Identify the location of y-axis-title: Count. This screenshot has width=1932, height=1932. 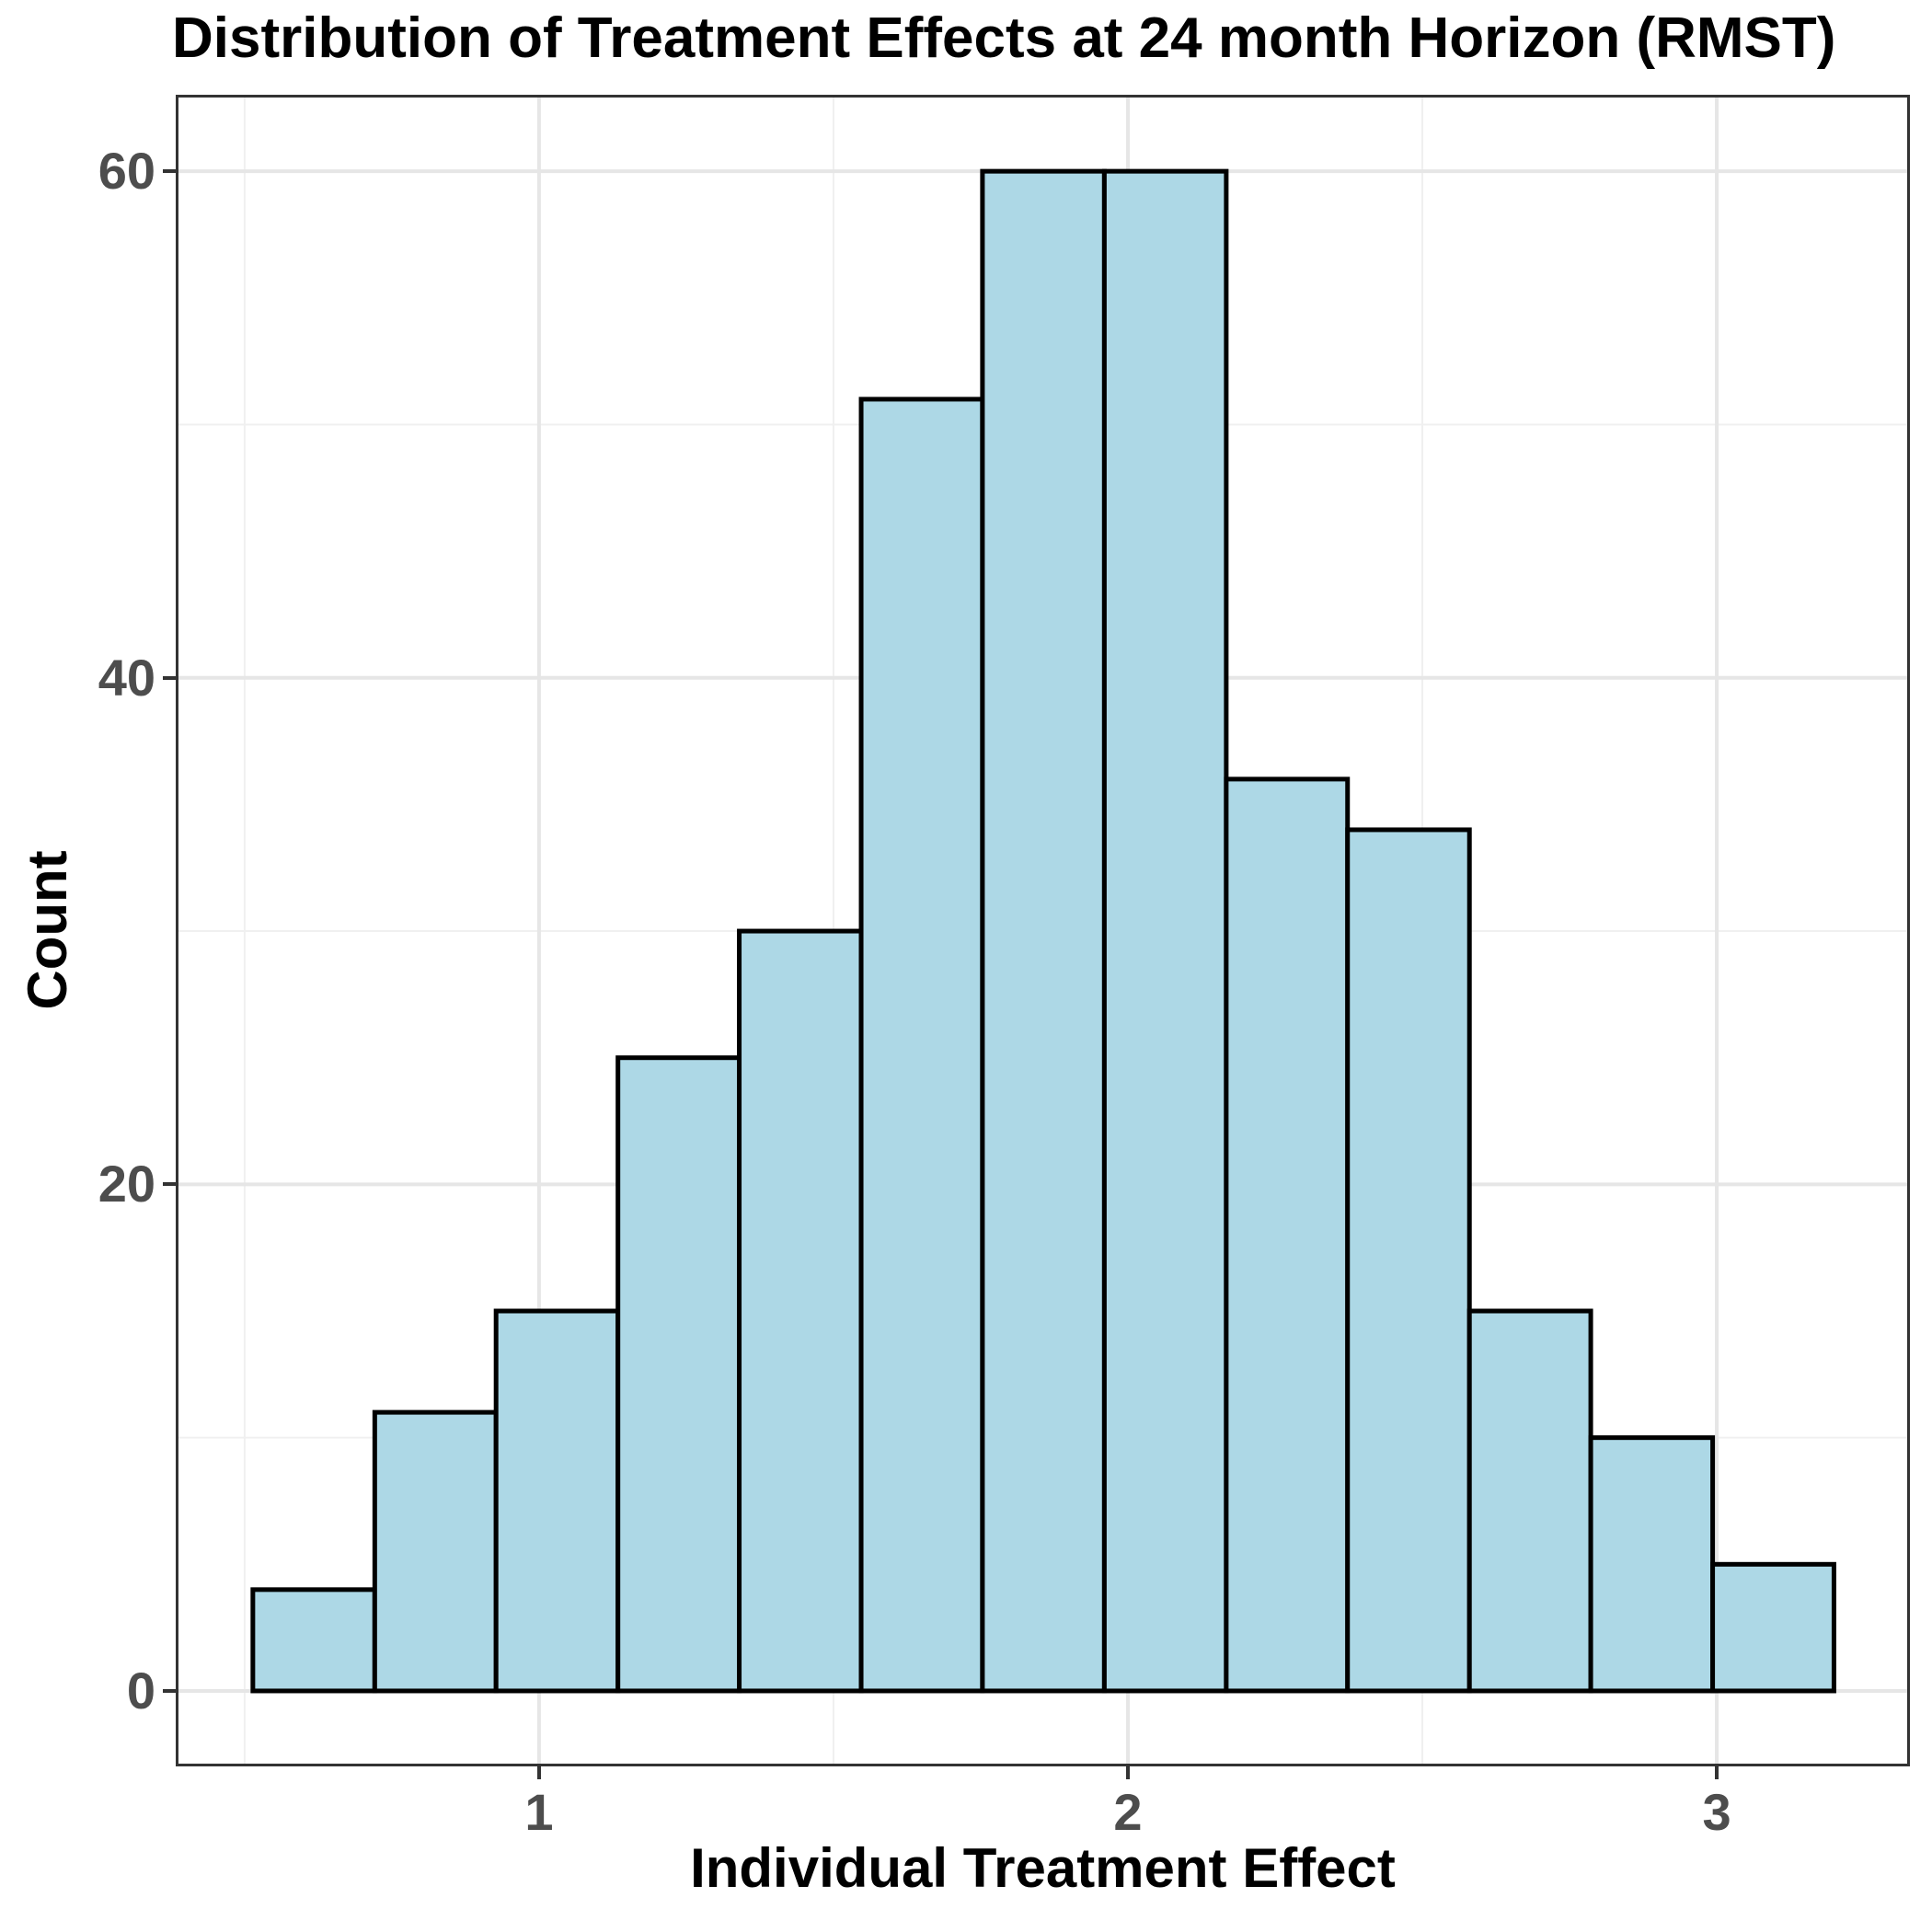
(47, 930).